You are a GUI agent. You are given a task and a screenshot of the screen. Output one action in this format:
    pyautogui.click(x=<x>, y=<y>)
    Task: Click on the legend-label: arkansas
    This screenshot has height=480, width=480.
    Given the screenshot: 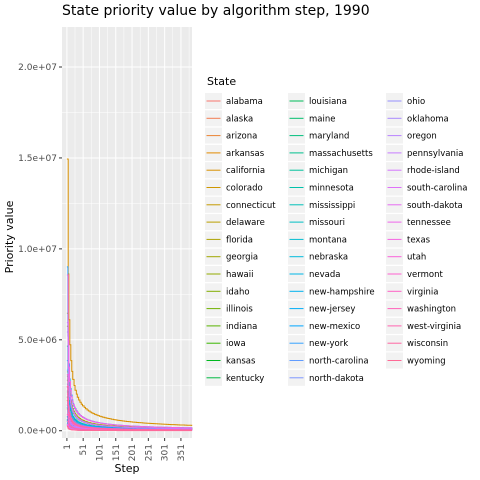 What is the action you would take?
    pyautogui.click(x=245, y=154)
    